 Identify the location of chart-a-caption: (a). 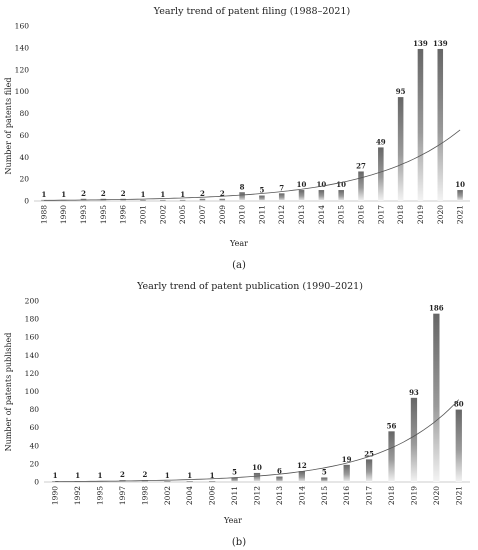
(239, 265).